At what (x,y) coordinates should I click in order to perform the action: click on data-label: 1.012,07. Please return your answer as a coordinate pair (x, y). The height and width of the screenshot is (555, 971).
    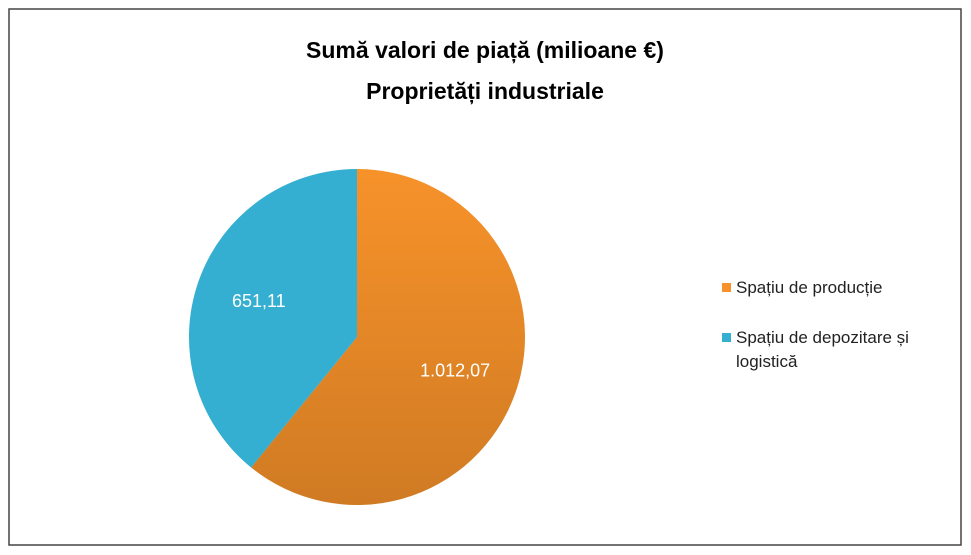
    Looking at the image, I should click on (455, 371).